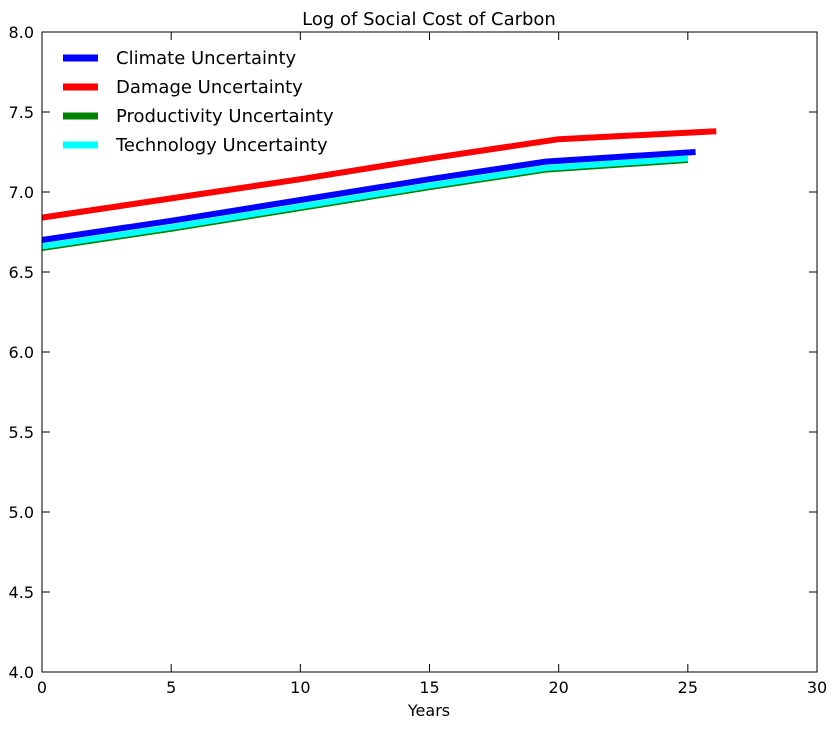 This screenshot has height=734, width=837. I want to click on series-layer, so click(379, 189).